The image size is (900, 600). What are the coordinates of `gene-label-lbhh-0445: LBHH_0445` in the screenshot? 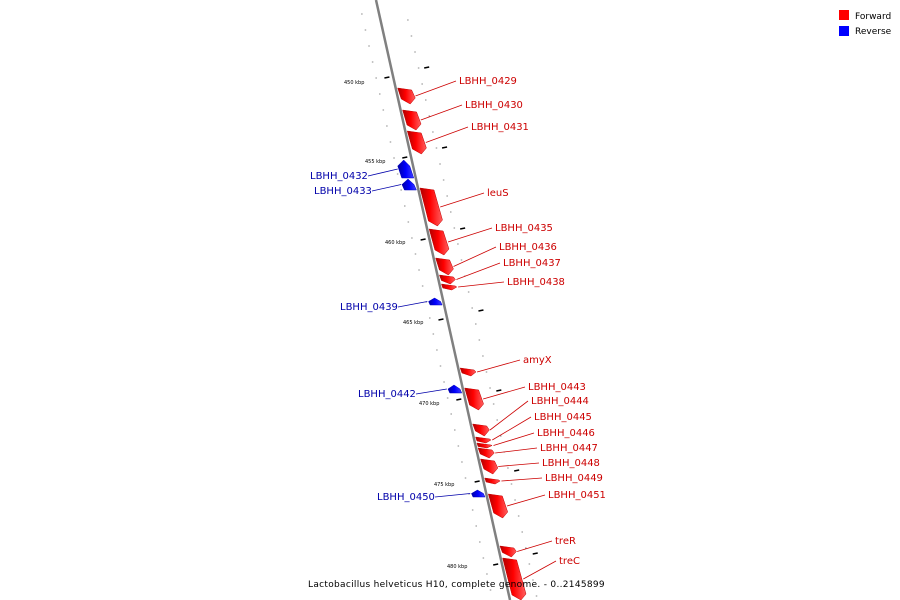 It's located at (563, 417).